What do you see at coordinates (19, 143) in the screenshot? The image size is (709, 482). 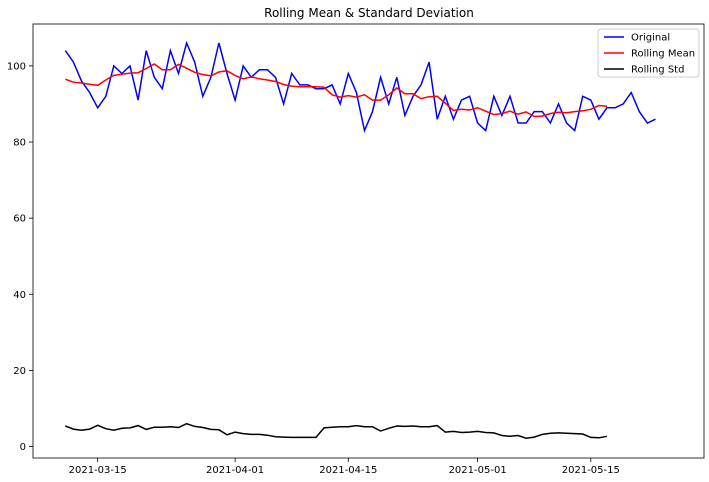 I see `y-tick-label: 80` at bounding box center [19, 143].